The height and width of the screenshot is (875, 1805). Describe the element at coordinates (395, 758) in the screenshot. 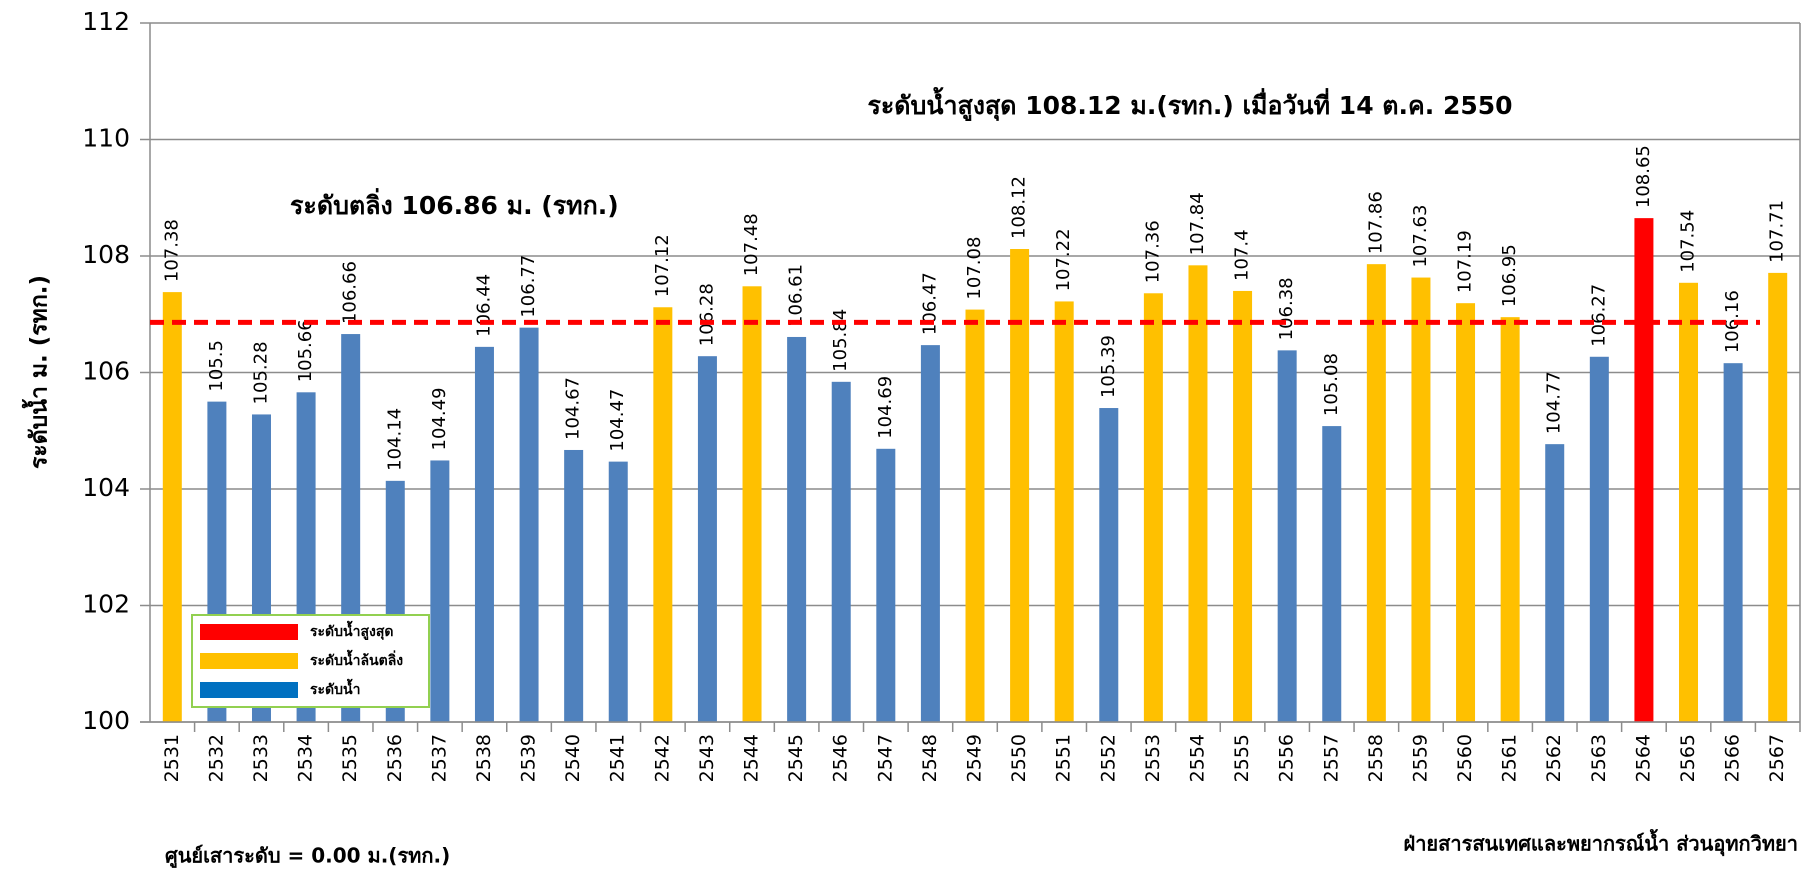

I see `x-tick-label: 2536` at that location.